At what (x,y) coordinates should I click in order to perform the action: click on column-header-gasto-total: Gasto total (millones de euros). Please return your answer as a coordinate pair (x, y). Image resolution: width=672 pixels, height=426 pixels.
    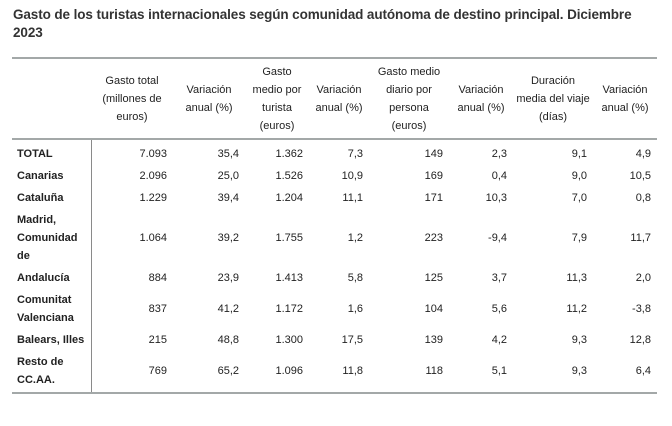
    Looking at the image, I should click on (132, 98).